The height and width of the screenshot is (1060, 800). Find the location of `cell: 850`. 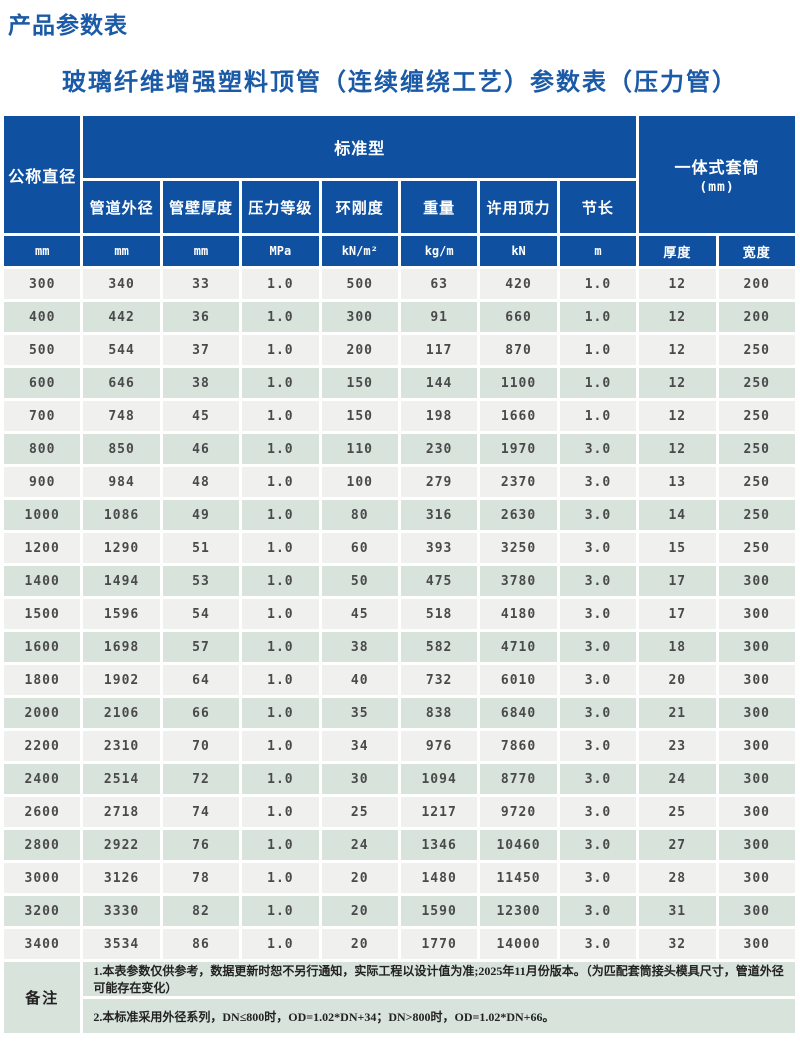

cell: 850 is located at coordinates (121, 449).